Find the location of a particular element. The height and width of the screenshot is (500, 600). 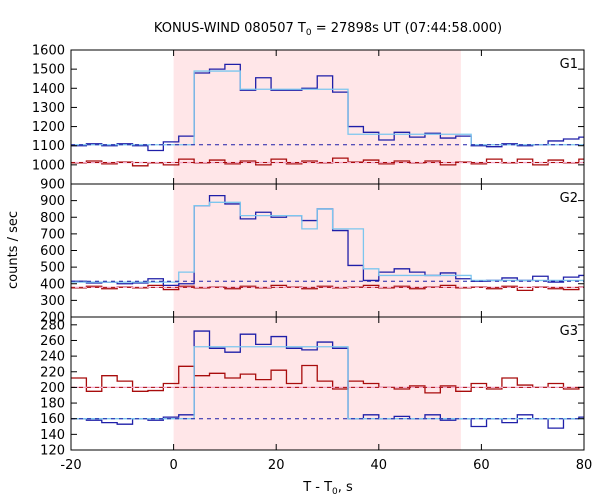

y-tick-label: 800 is located at coordinates (52, 218).